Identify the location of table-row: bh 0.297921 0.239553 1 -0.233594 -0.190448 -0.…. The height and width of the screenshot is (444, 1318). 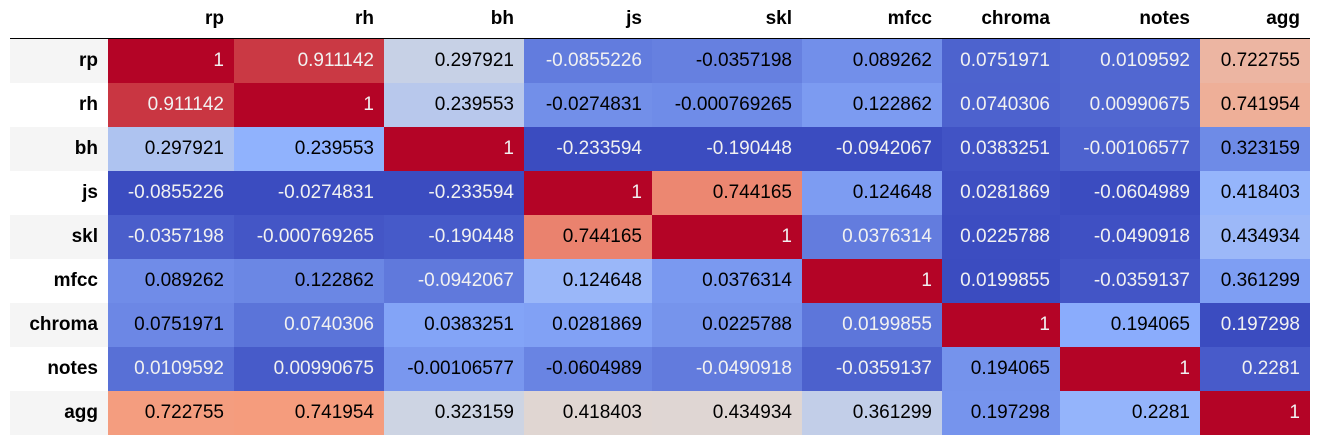
(660, 149).